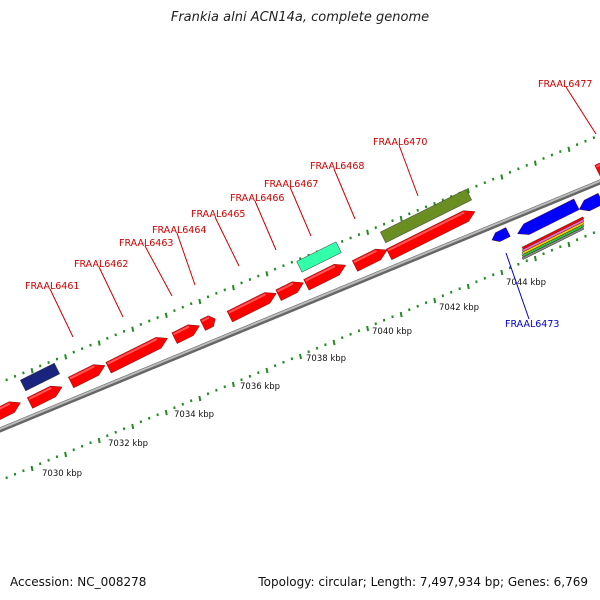 Image resolution: width=600 pixels, height=600 pixels. What do you see at coordinates (392, 332) in the screenshot?
I see `scale-label: 7040 kbp` at bounding box center [392, 332].